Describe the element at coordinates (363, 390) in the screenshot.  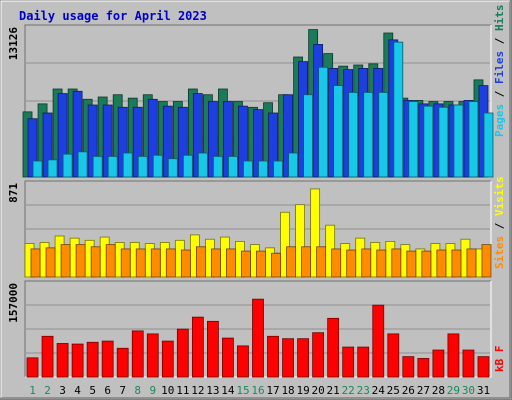
I see `x-tick-label: 23` at that location.